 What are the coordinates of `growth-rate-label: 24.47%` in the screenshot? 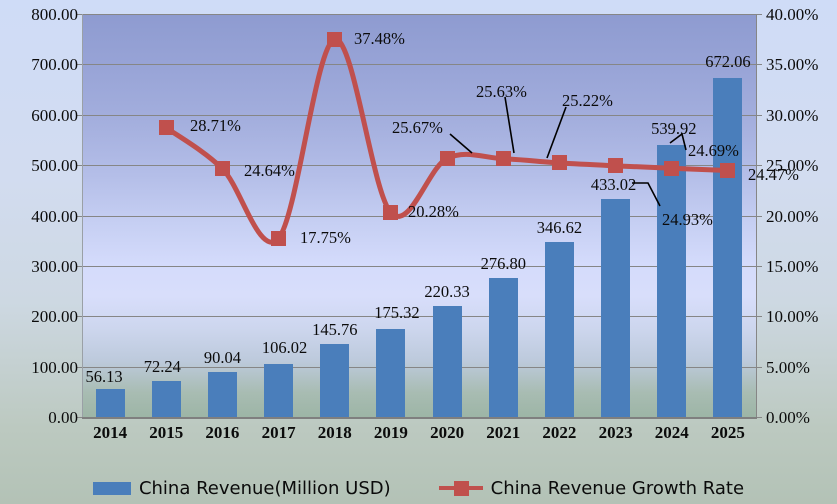 It's located at (773, 174).